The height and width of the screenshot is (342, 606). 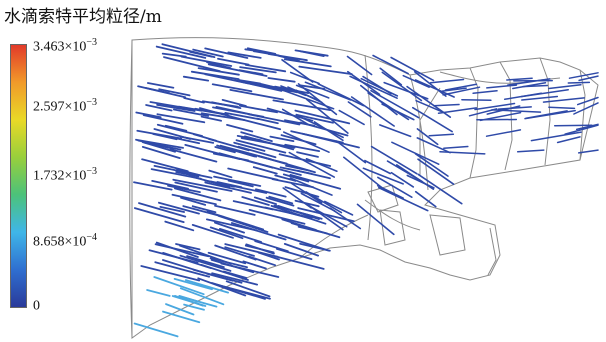 What do you see at coordinates (368, 147) in the screenshot?
I see `duct-inner-wall` at bounding box center [368, 147].